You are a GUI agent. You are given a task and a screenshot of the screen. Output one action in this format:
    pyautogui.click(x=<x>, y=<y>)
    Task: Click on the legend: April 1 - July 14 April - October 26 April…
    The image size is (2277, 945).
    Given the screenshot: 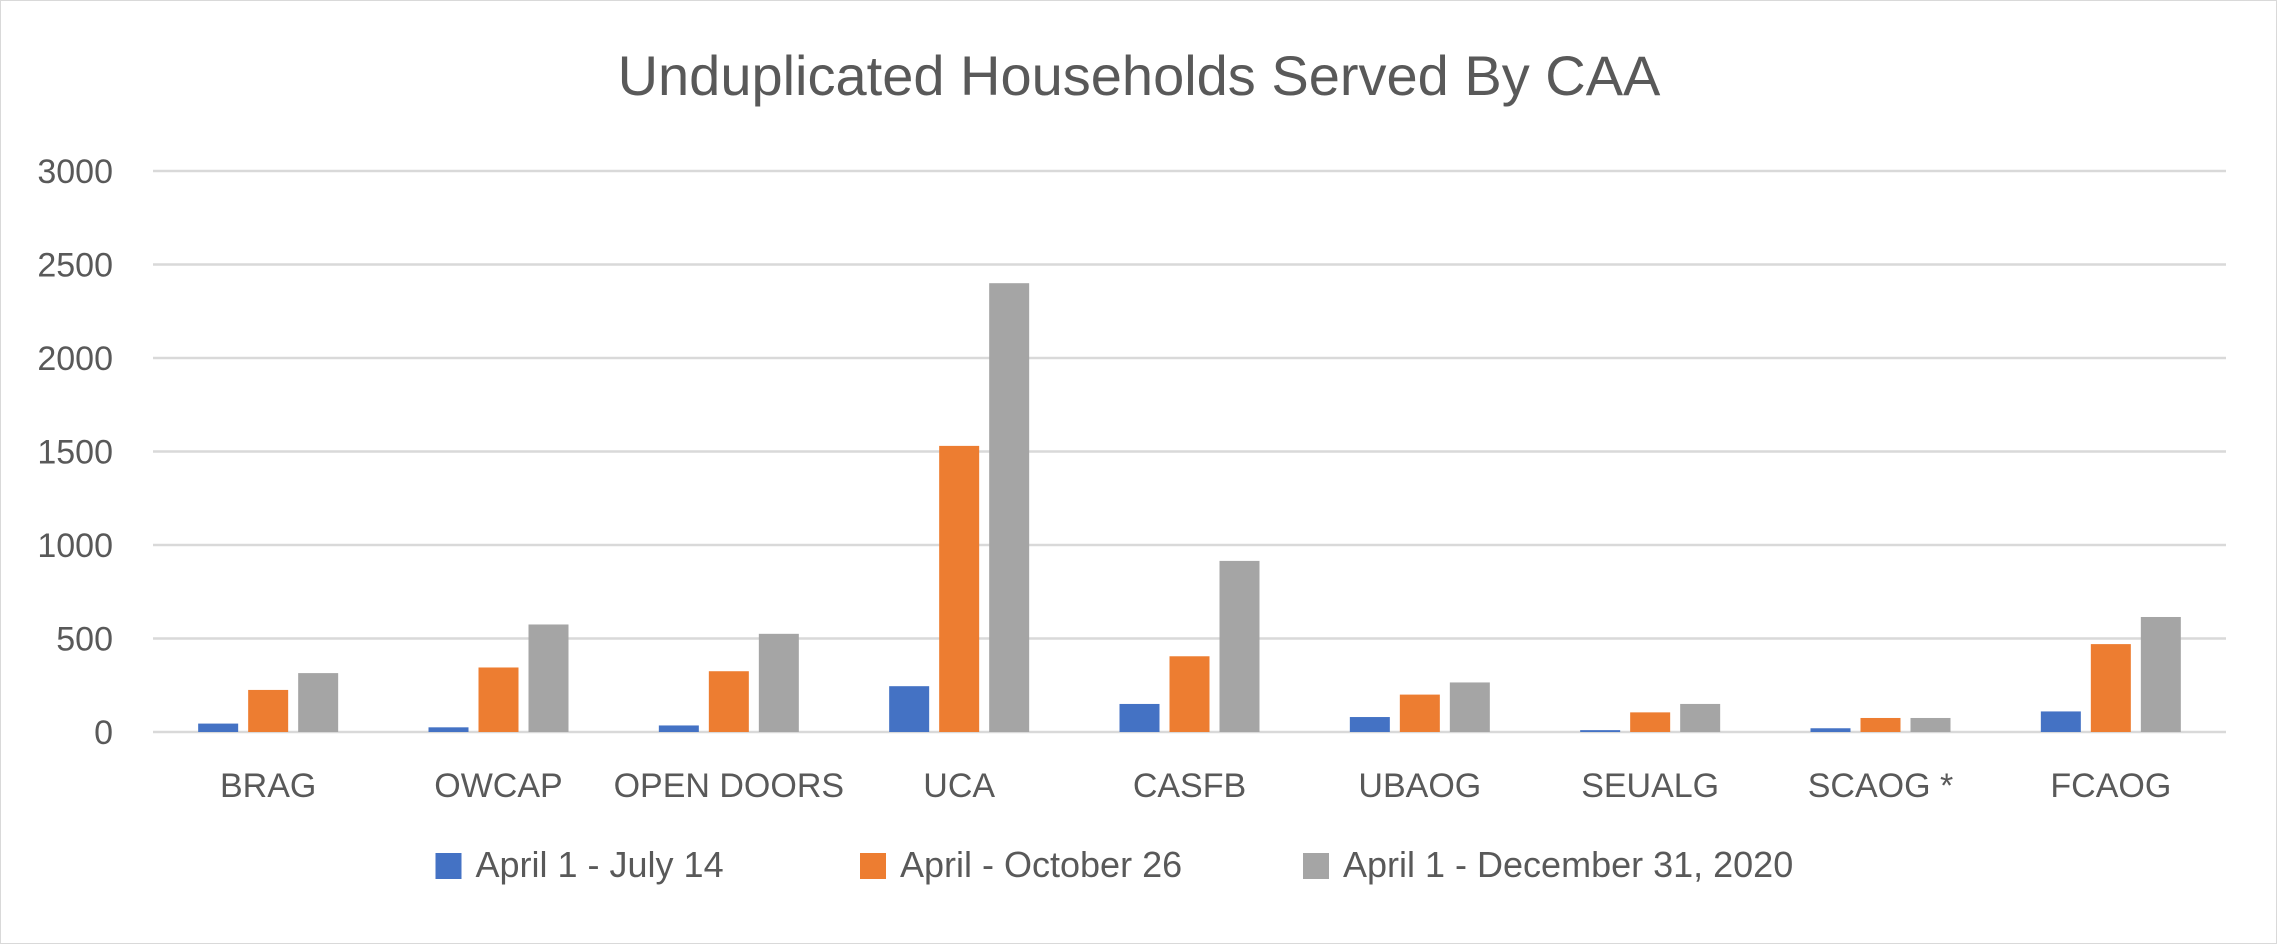 What is the action you would take?
    pyautogui.click(x=1114, y=864)
    